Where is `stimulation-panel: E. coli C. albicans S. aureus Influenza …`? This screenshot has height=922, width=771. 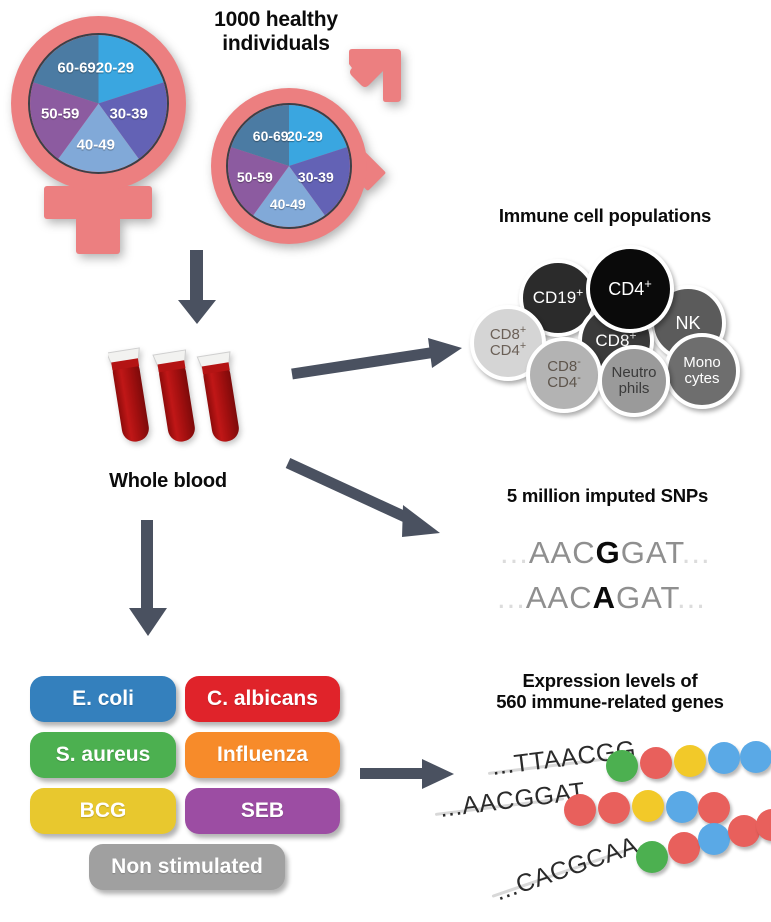 stimulation-panel: E. coli C. albicans S. aureus Influenza … is located at coordinates (185, 786).